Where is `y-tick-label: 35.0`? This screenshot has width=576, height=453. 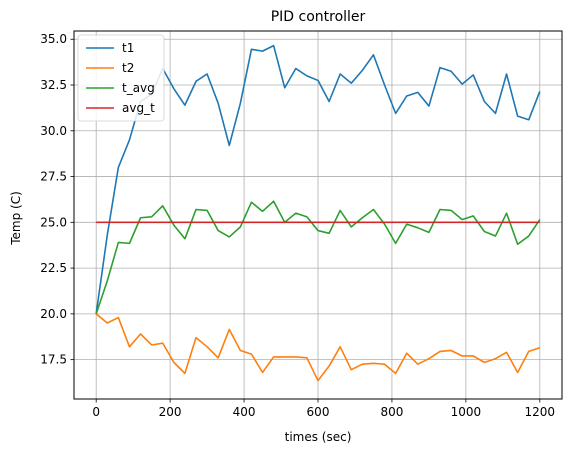 y-tick-label: 35.0 is located at coordinates (53, 39).